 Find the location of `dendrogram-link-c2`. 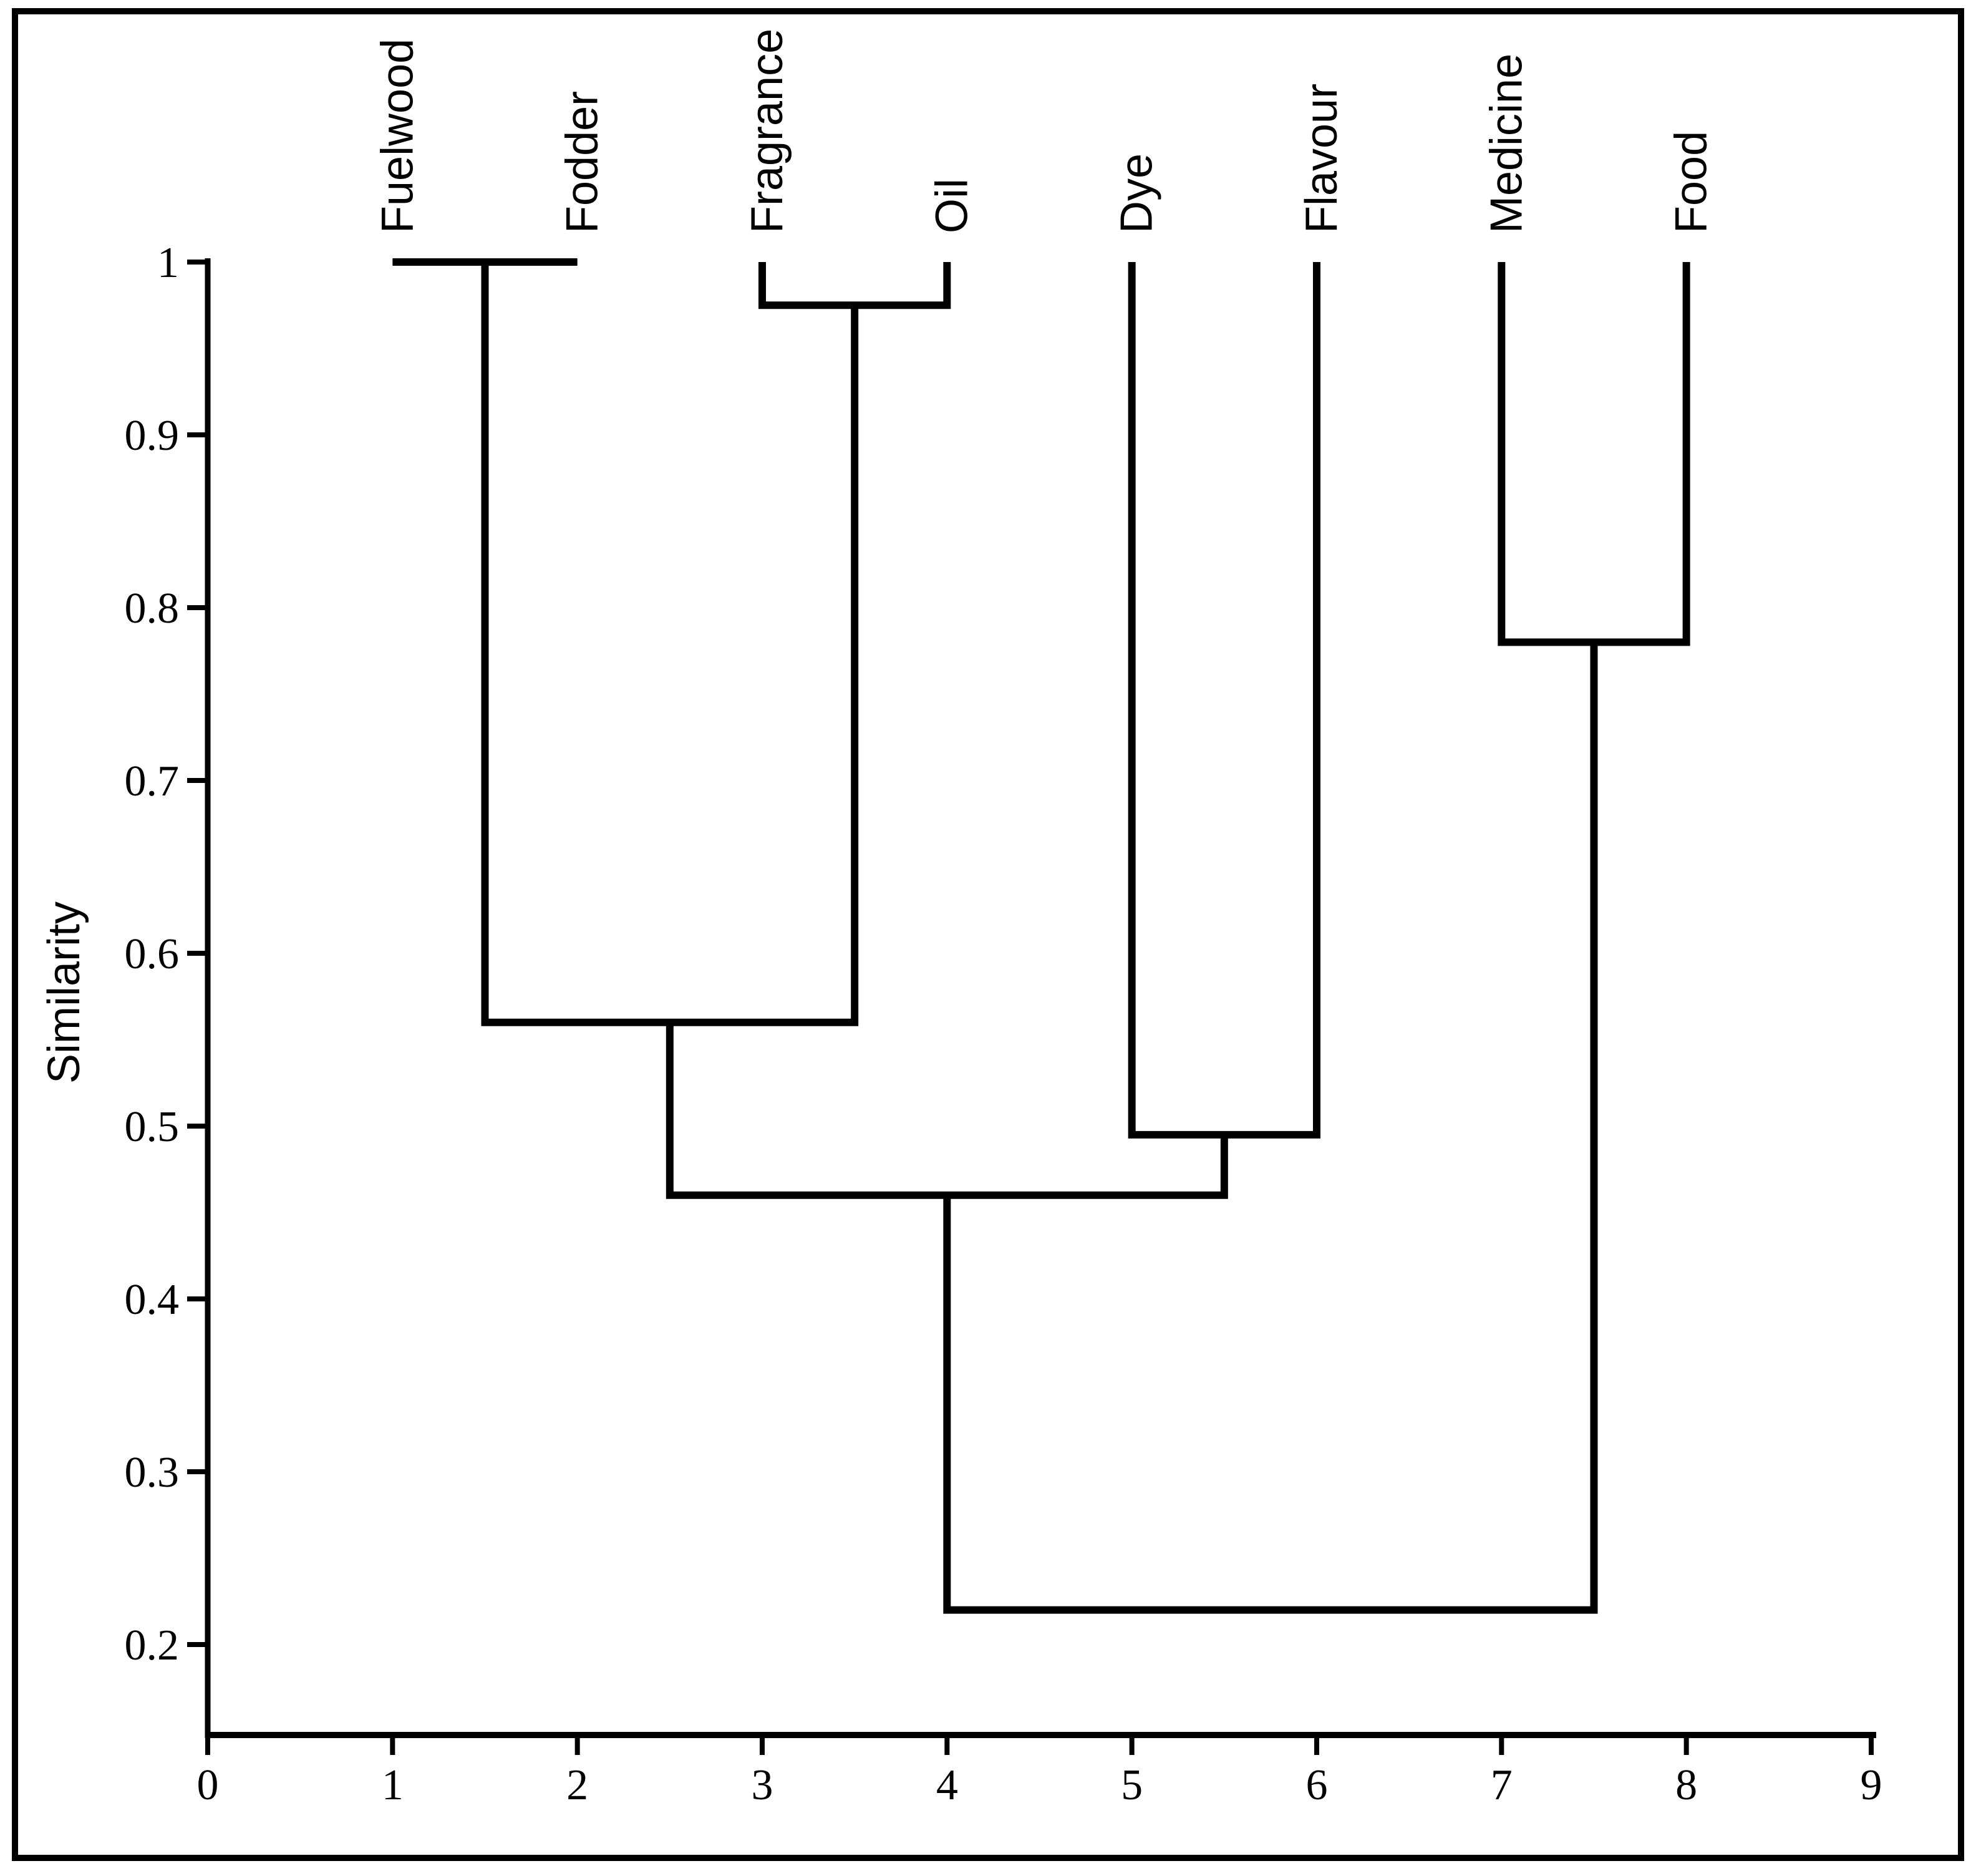

dendrogram-link-c2 is located at coordinates (854, 285).